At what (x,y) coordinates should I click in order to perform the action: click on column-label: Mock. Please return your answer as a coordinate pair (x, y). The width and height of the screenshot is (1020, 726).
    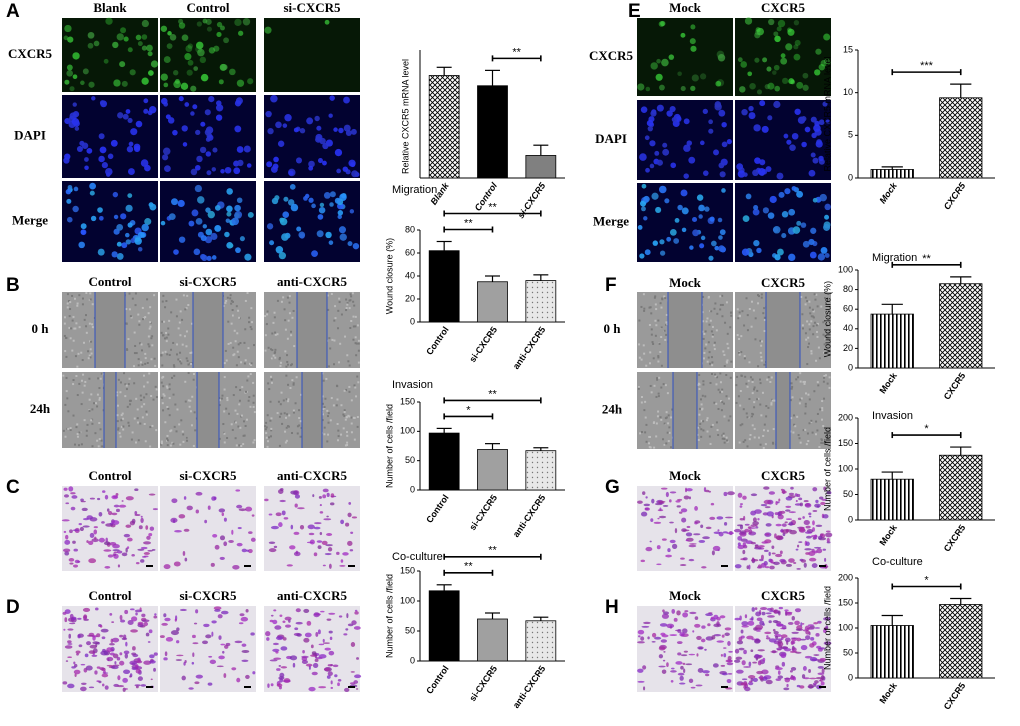
    Looking at the image, I should click on (685, 595).